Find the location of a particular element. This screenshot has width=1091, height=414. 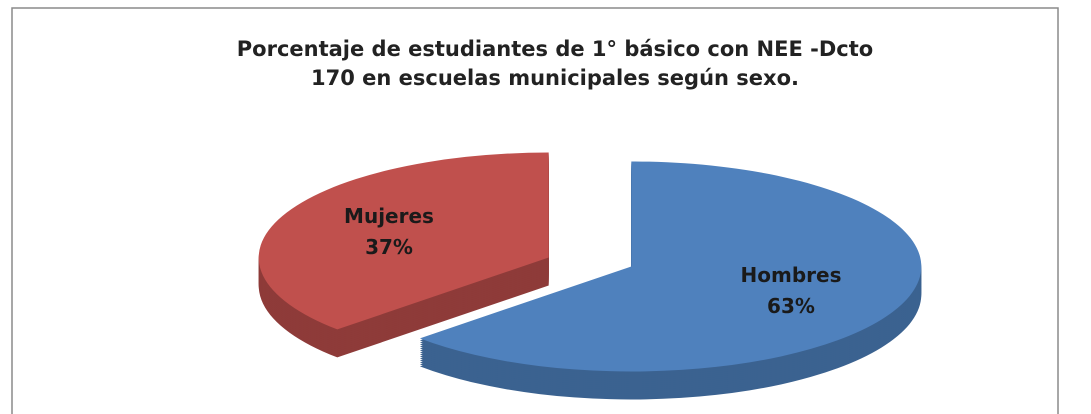

data-label-value: 63% is located at coordinates (791, 306).